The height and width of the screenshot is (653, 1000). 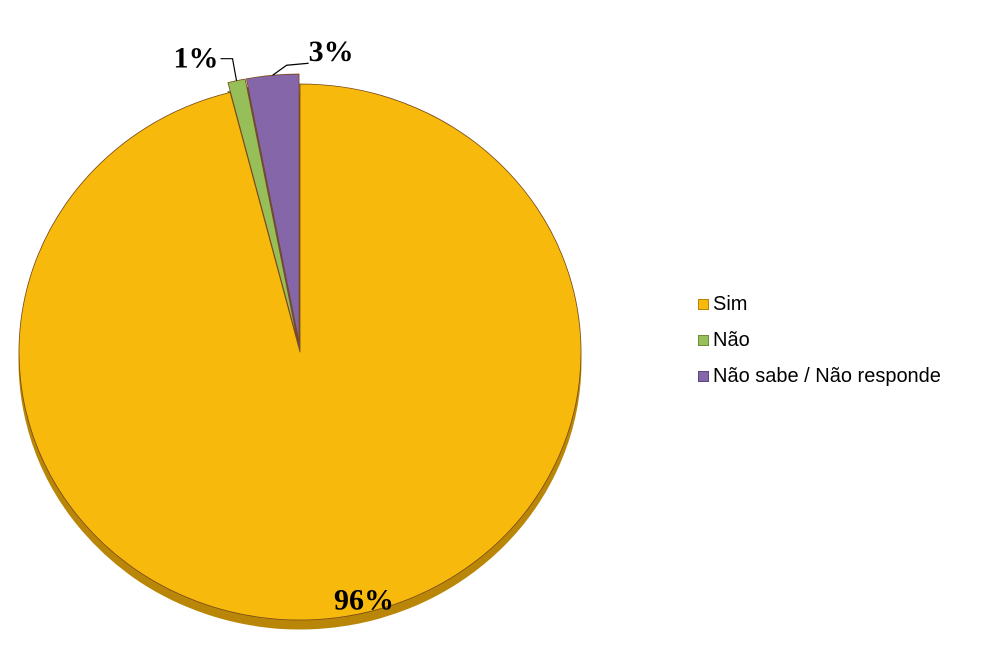 I want to click on leader-line-nao-sabe, so click(x=290, y=69).